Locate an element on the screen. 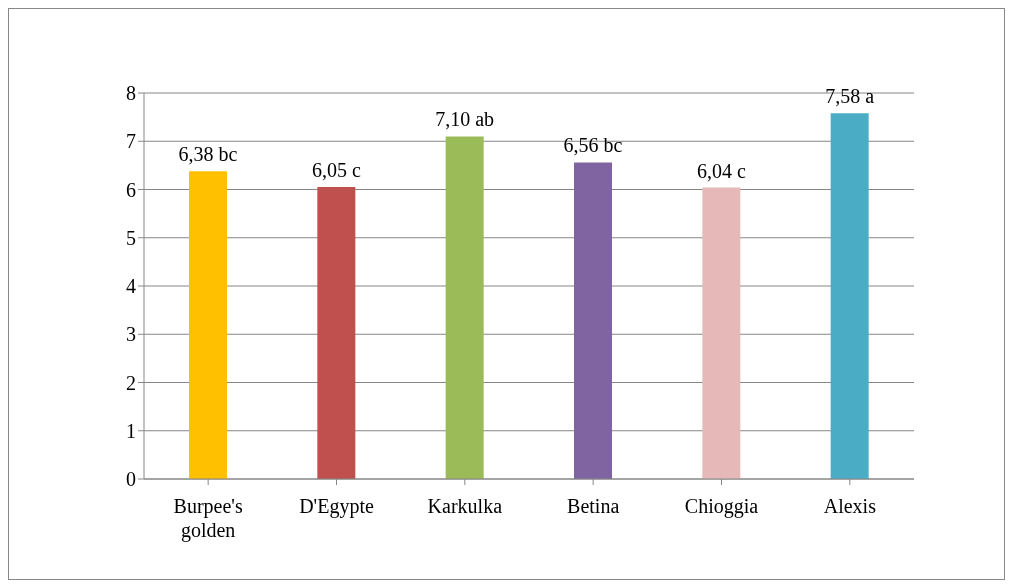 The image size is (1013, 588). data-label: 6,04 c is located at coordinates (721, 170).